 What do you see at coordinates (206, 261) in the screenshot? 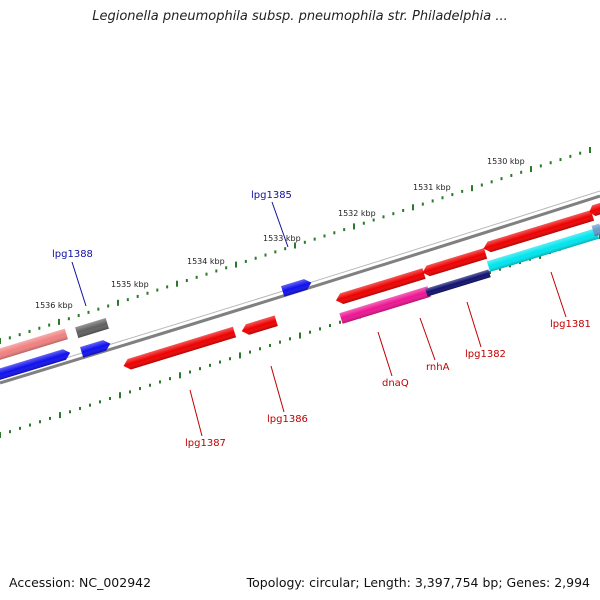
I see `tick-label: 1534 kbp` at bounding box center [206, 261].